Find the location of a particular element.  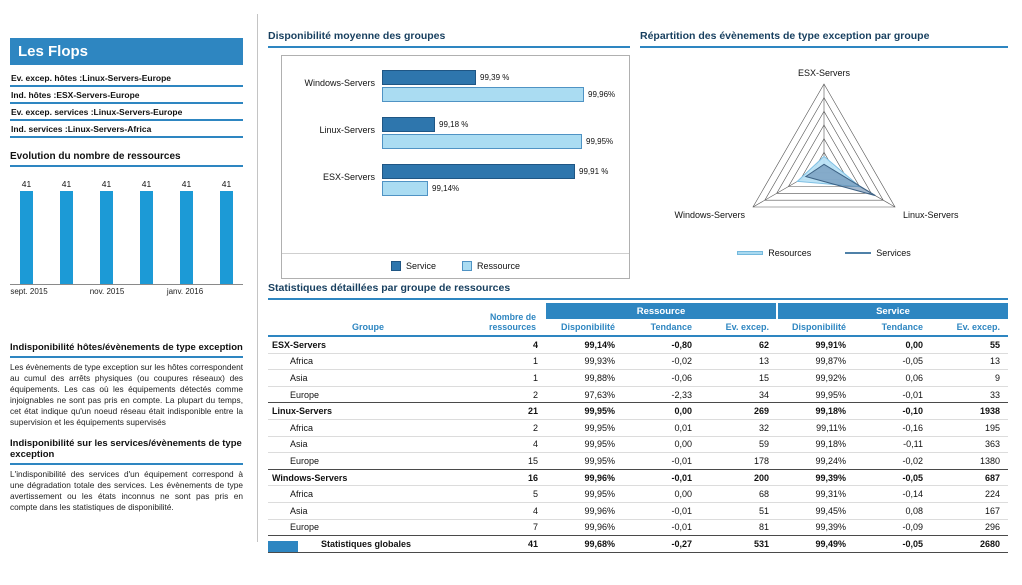

radar-axis-label: Windows-Servers is located at coordinates (709, 215).